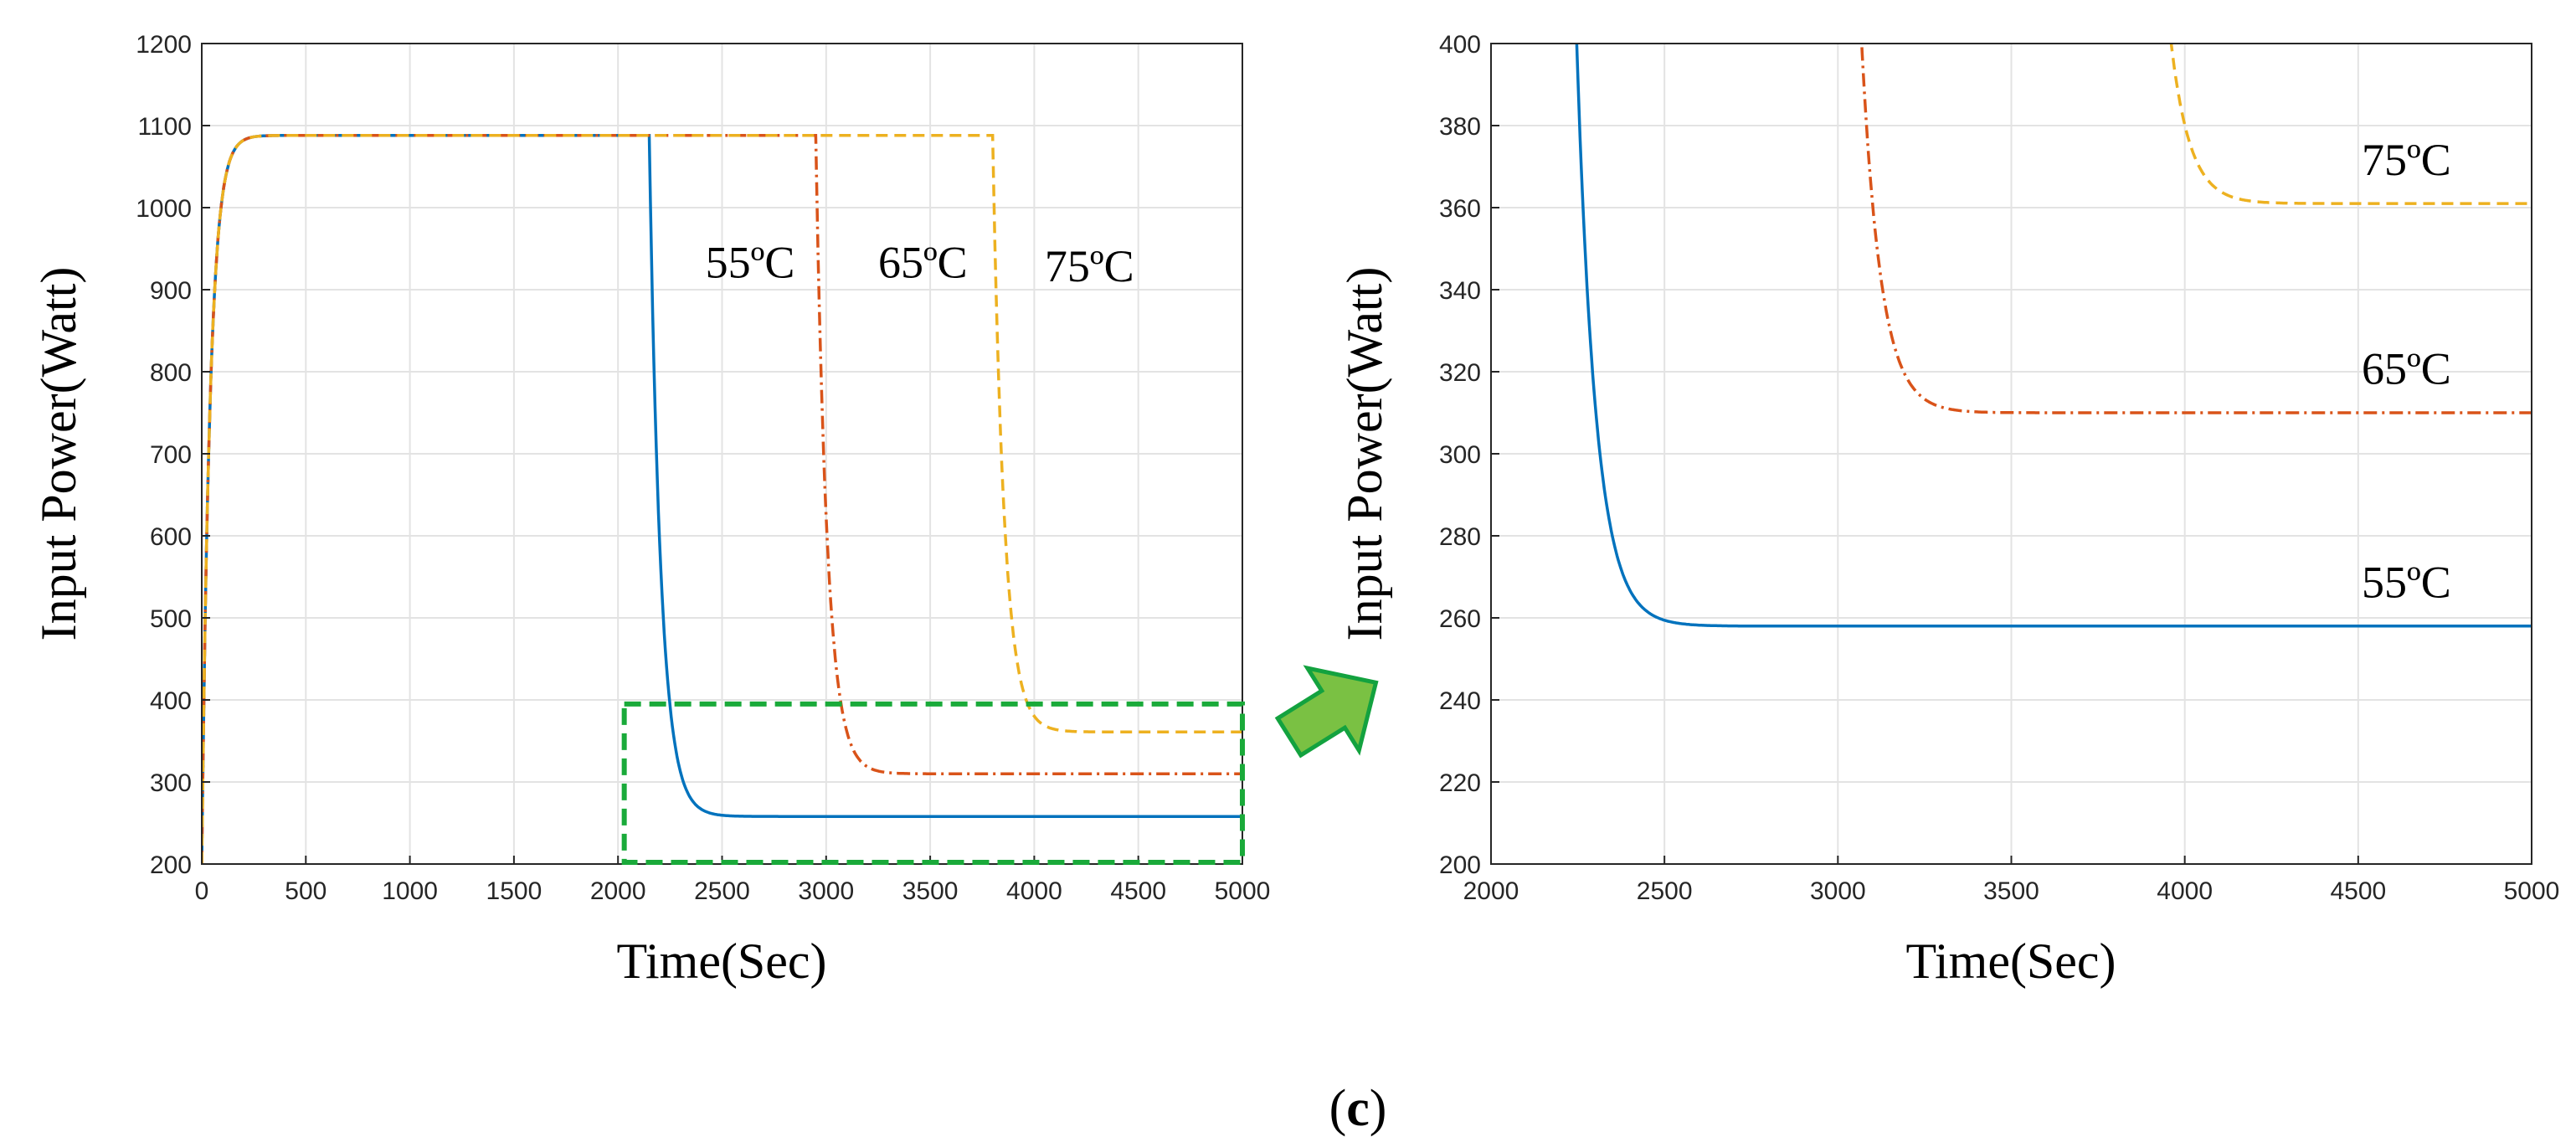 The height and width of the screenshot is (1147, 2576). I want to click on x-tick-label: 1500, so click(514, 891).